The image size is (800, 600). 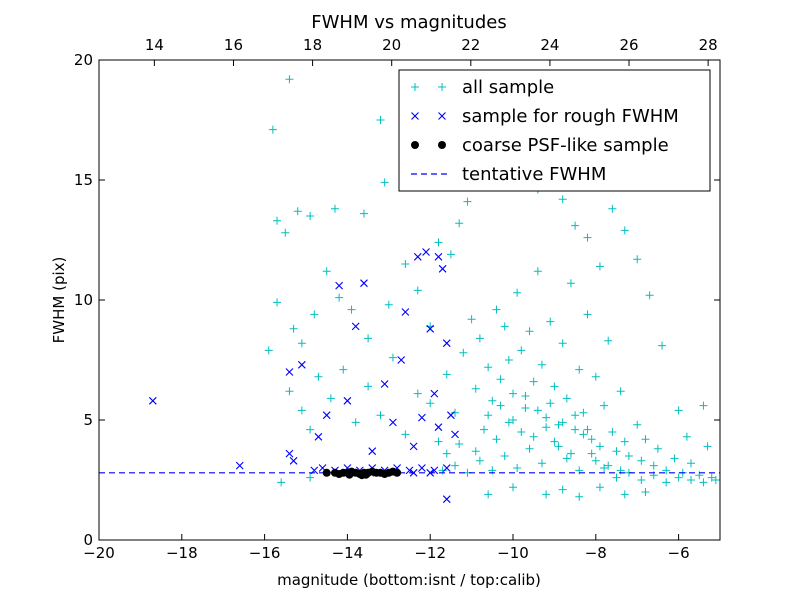 What do you see at coordinates (554, 130) in the screenshot?
I see `legend-box` at bounding box center [554, 130].